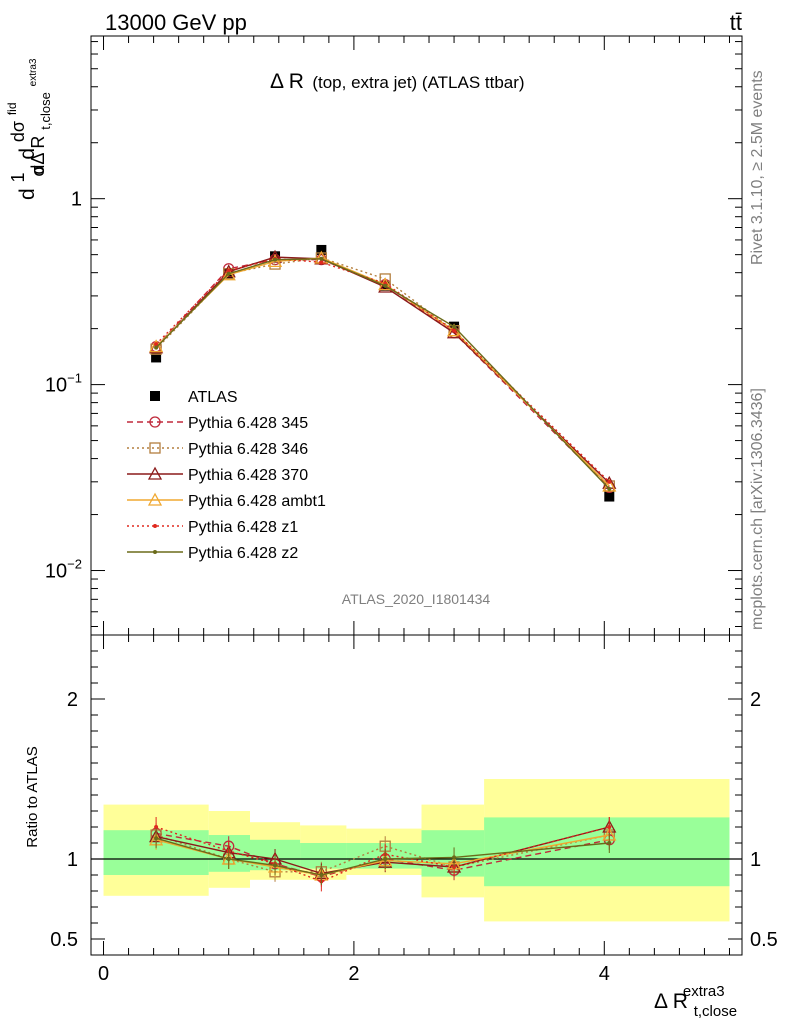  What do you see at coordinates (27, 194) in the screenshot?
I see `ylabel-d: d` at bounding box center [27, 194].